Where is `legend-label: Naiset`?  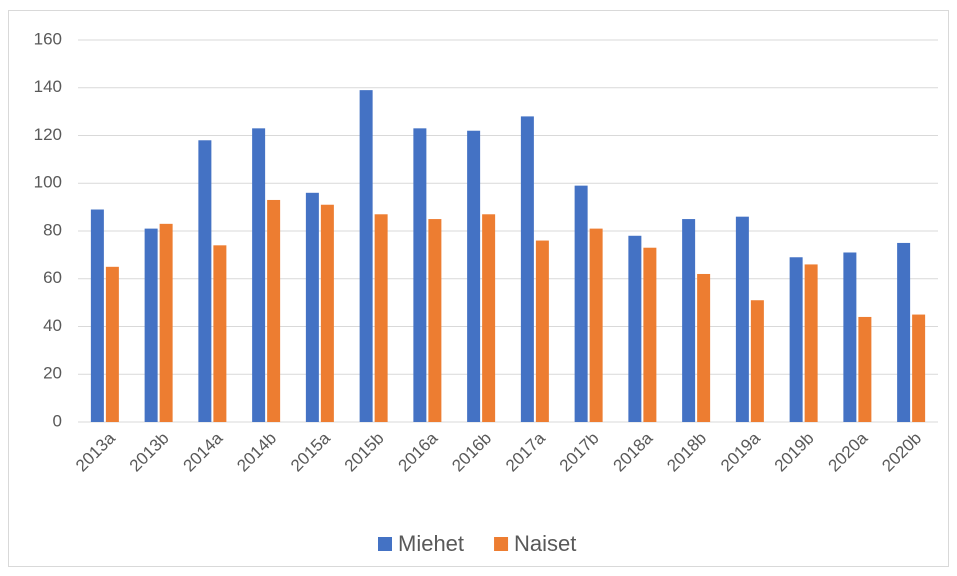 legend-label: Naiset is located at coordinates (545, 543).